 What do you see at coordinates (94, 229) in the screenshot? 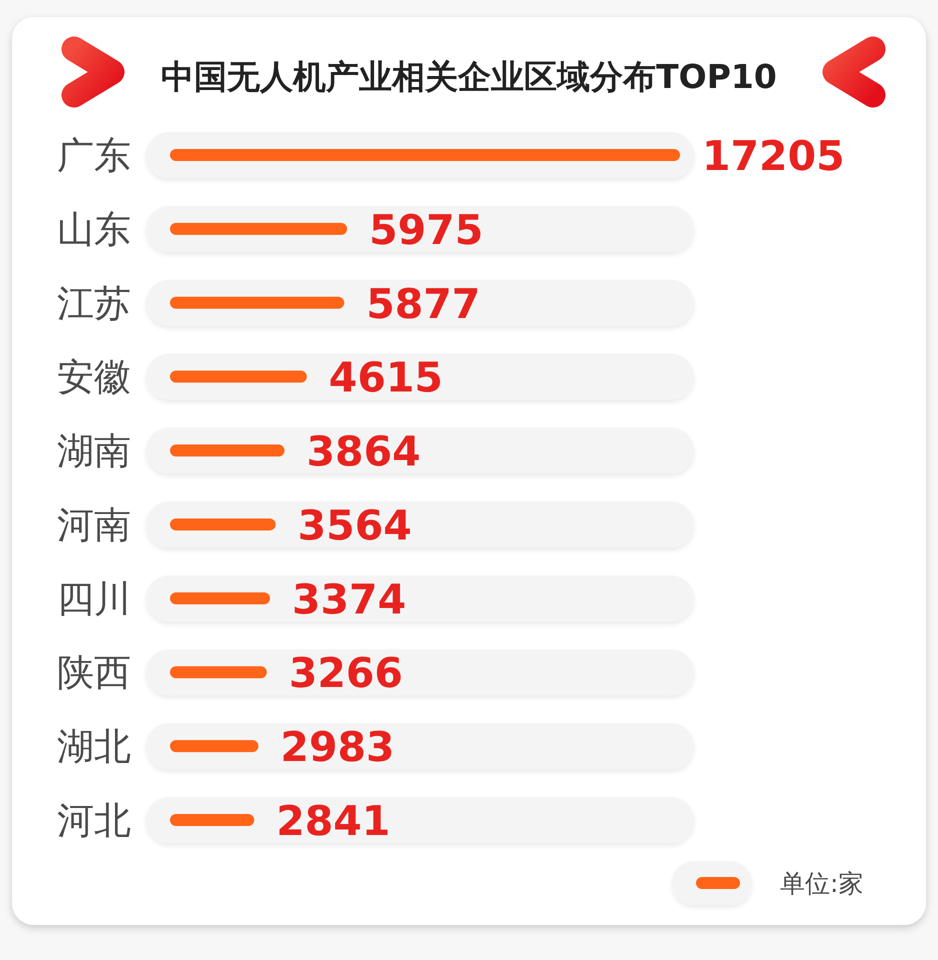
I see `y-tick-label: 山东` at bounding box center [94, 229].